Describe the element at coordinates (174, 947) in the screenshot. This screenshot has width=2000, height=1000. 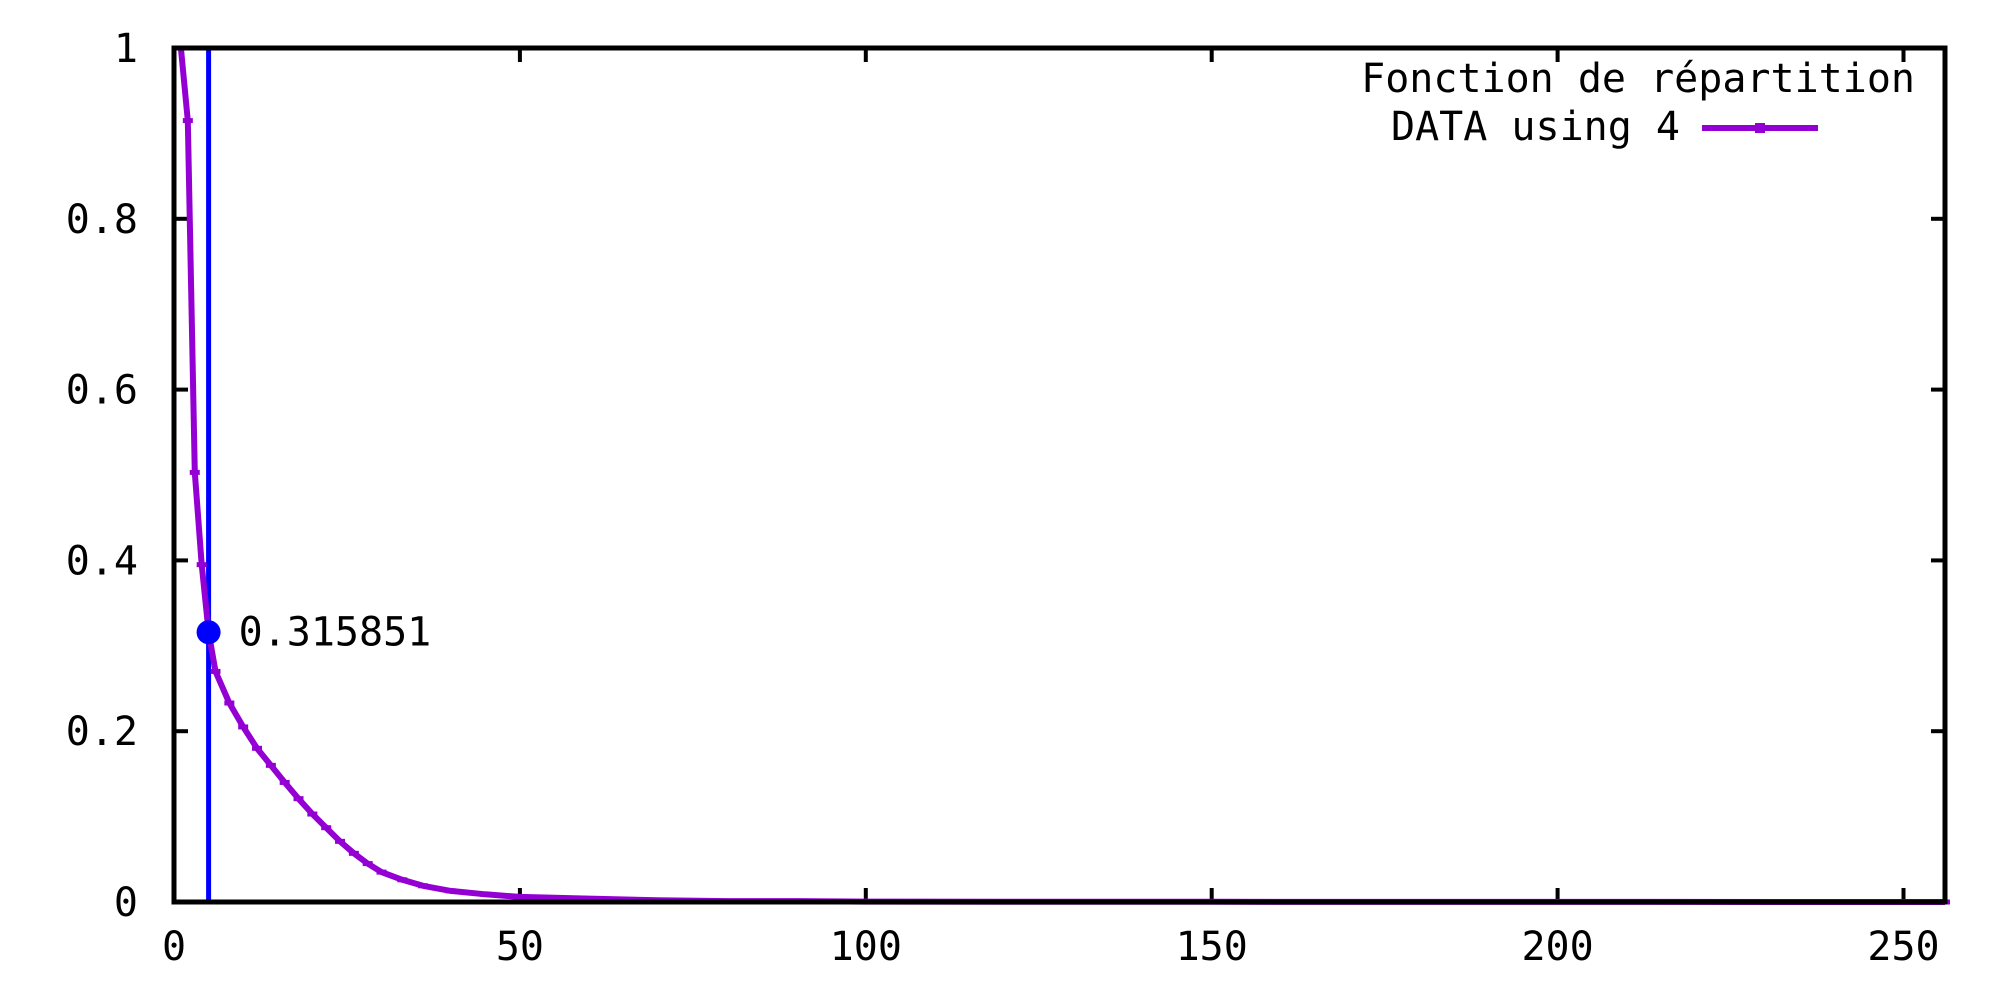
I see `x-tick-label: 0` at that location.